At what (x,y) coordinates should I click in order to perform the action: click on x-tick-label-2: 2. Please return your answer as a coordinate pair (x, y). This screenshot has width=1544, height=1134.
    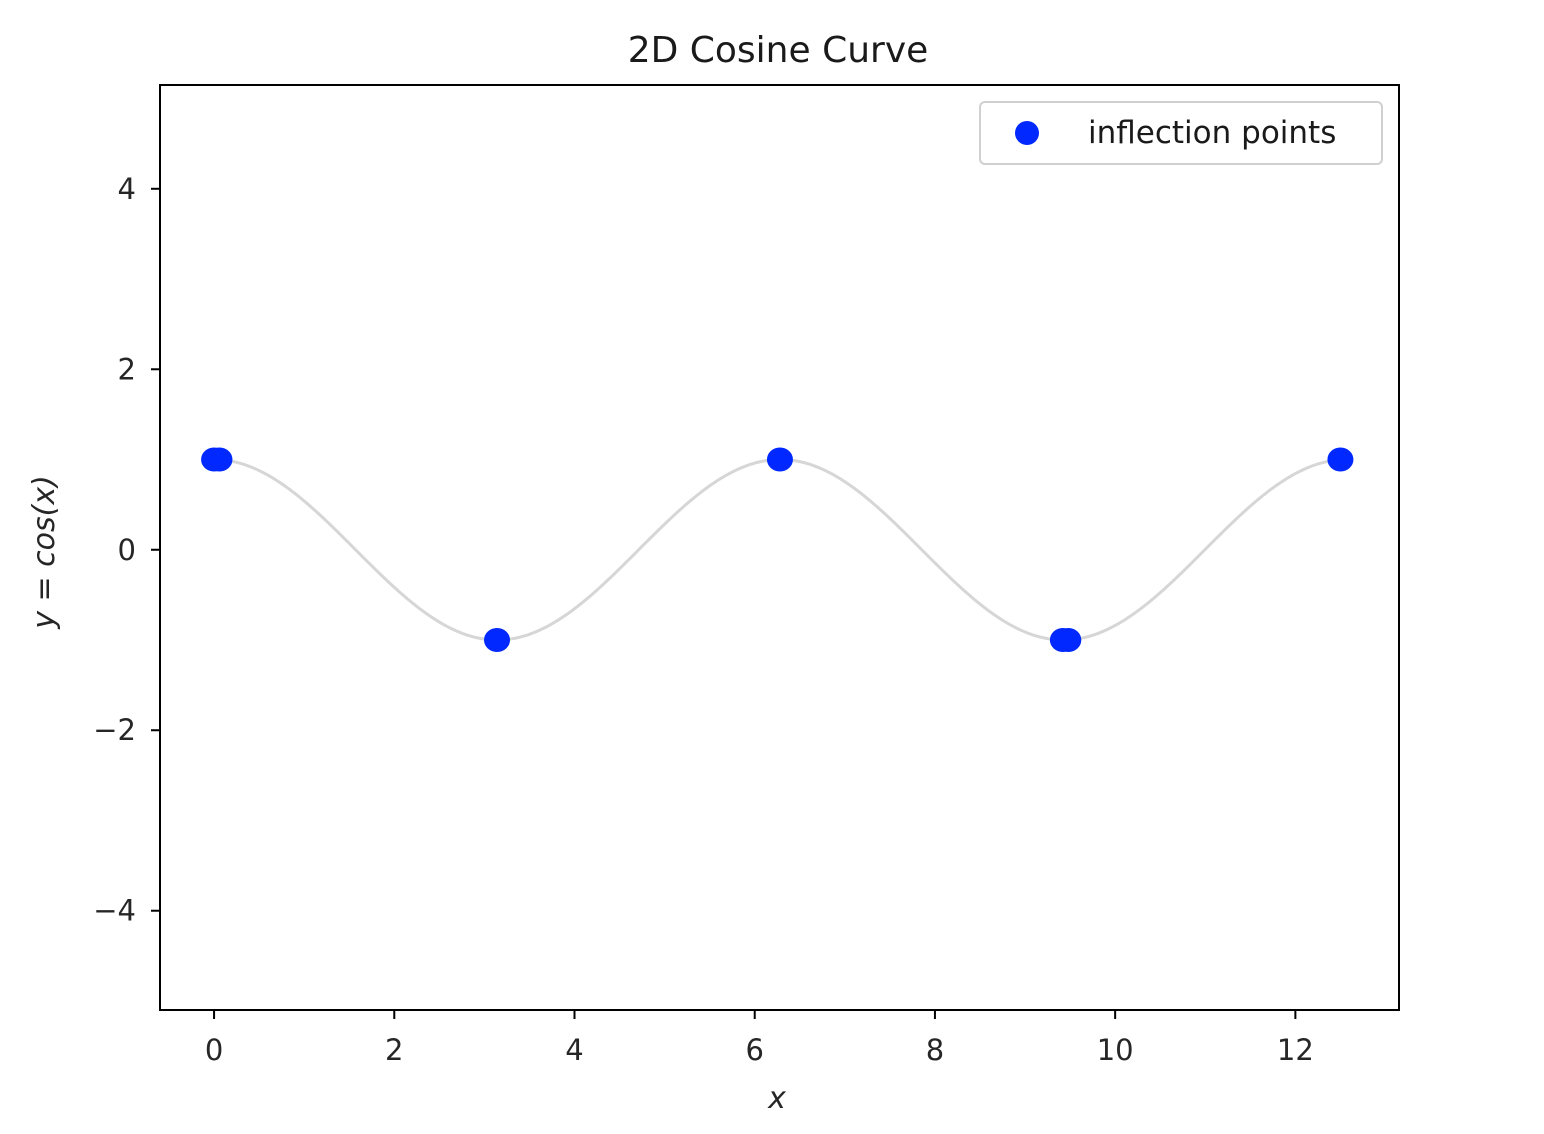
    Looking at the image, I should click on (394, 1050).